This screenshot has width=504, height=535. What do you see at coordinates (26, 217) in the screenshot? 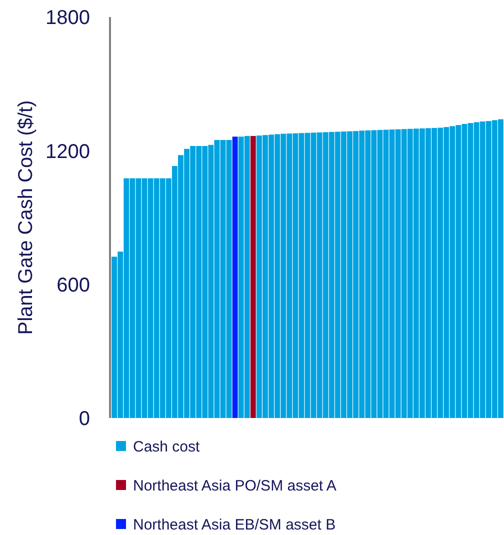
I see `y-axis-title: Plant Gate Cash Cost ($/t)` at bounding box center [26, 217].